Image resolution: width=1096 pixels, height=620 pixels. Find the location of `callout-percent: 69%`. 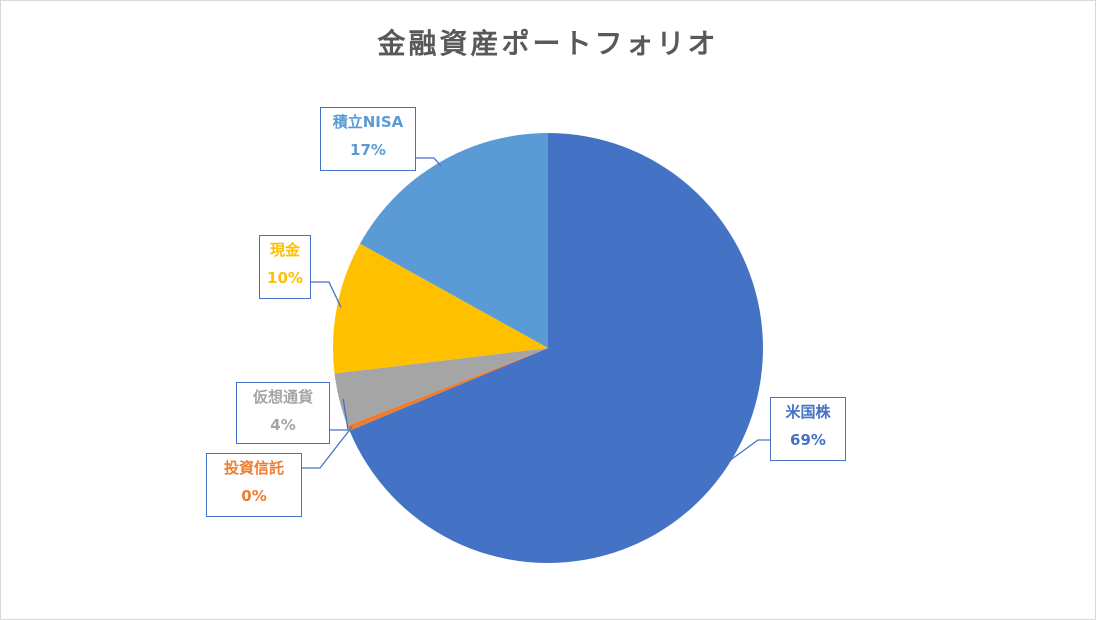

callout-percent: 69% is located at coordinates (808, 440).